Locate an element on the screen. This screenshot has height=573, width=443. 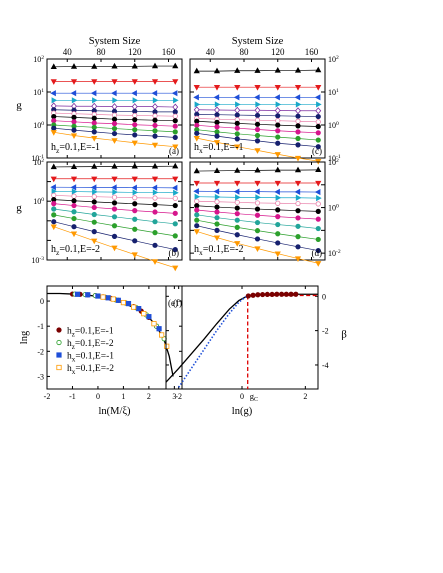
x-tick-label: 40 is located at coordinates (68, 52).